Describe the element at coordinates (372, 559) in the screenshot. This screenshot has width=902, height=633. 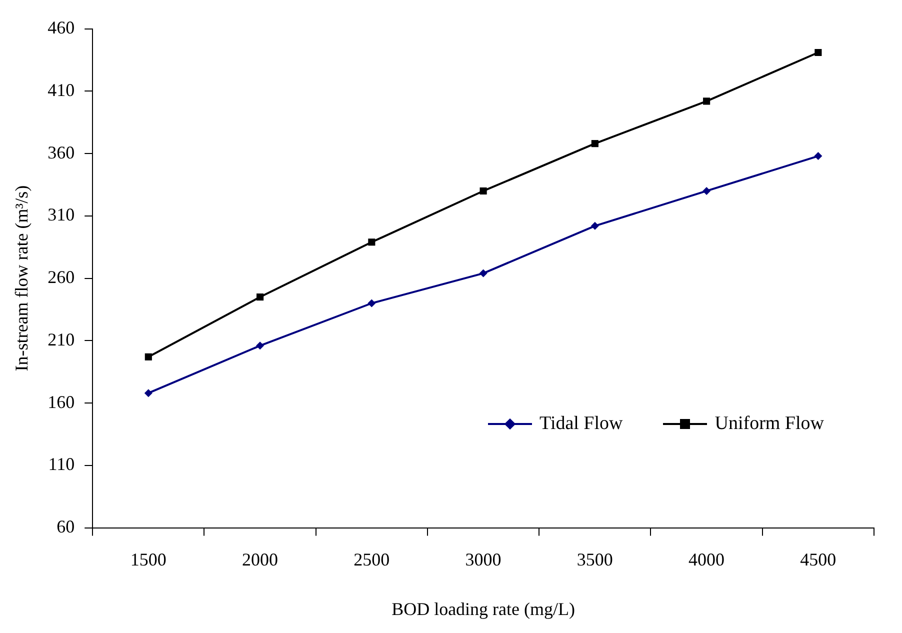
I see `x-tick-label: 2500` at that location.